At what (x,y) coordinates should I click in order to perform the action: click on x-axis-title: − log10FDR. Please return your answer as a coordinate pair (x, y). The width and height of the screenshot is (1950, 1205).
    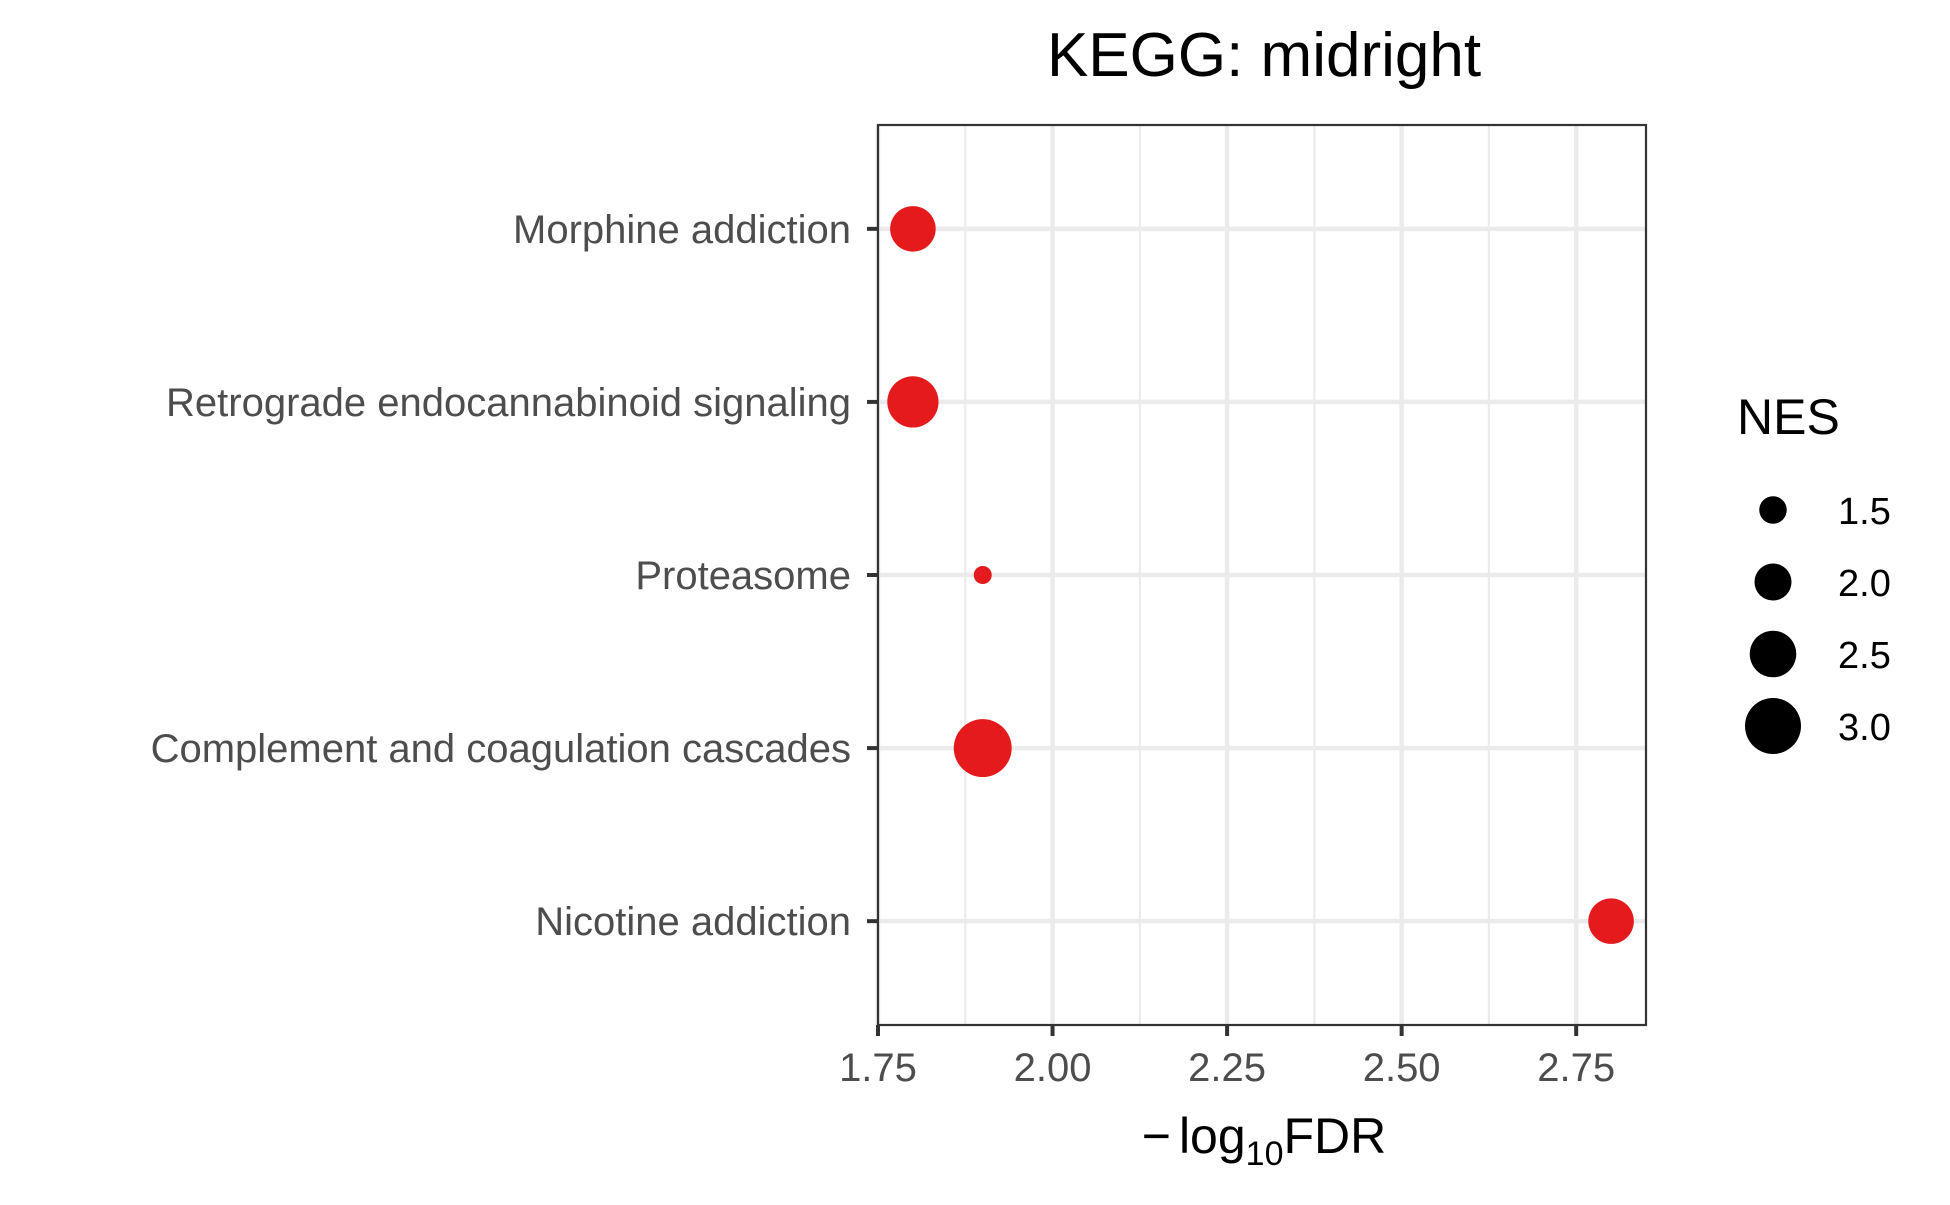
    Looking at the image, I should click on (1264, 1140).